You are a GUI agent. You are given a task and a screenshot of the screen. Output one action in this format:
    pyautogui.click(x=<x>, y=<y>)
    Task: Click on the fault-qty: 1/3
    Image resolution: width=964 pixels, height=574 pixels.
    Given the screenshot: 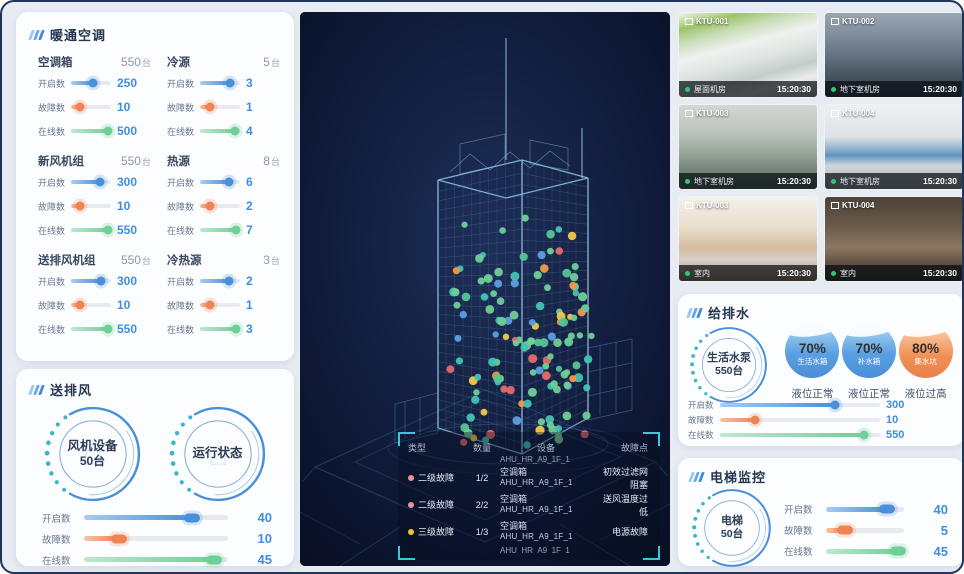 What is the action you would take?
    pyautogui.click(x=482, y=531)
    